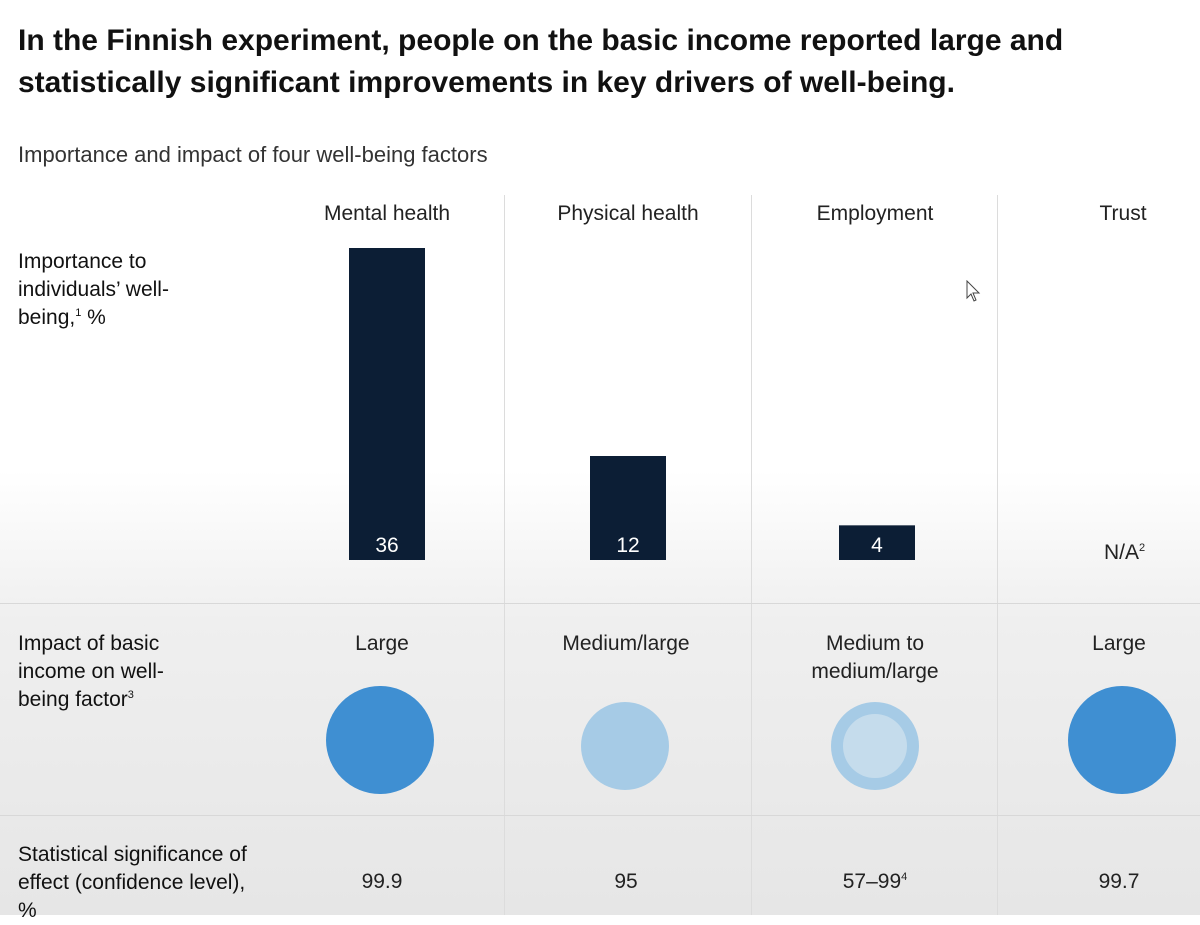 This screenshot has width=1200, height=925. Describe the element at coordinates (626, 881) in the screenshot. I see `significance-physical-health: 95` at that location.